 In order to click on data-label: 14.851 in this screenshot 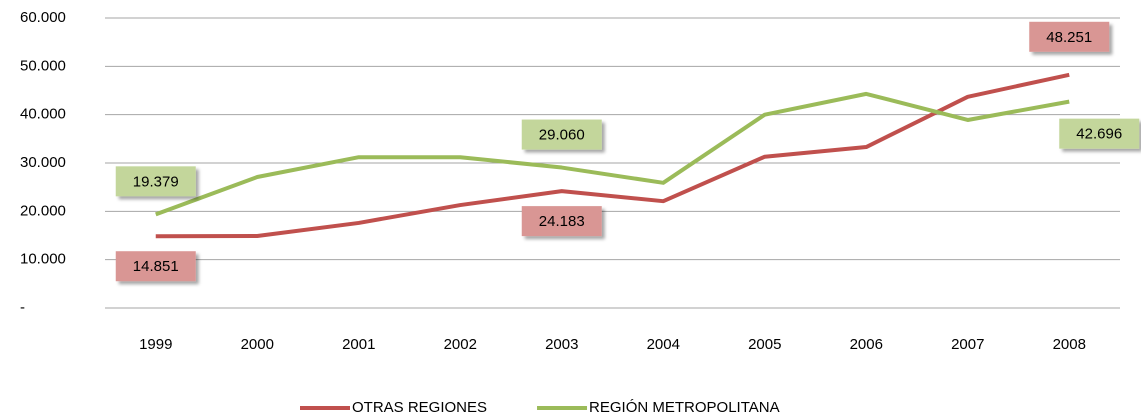, I will do `click(155, 266)`.